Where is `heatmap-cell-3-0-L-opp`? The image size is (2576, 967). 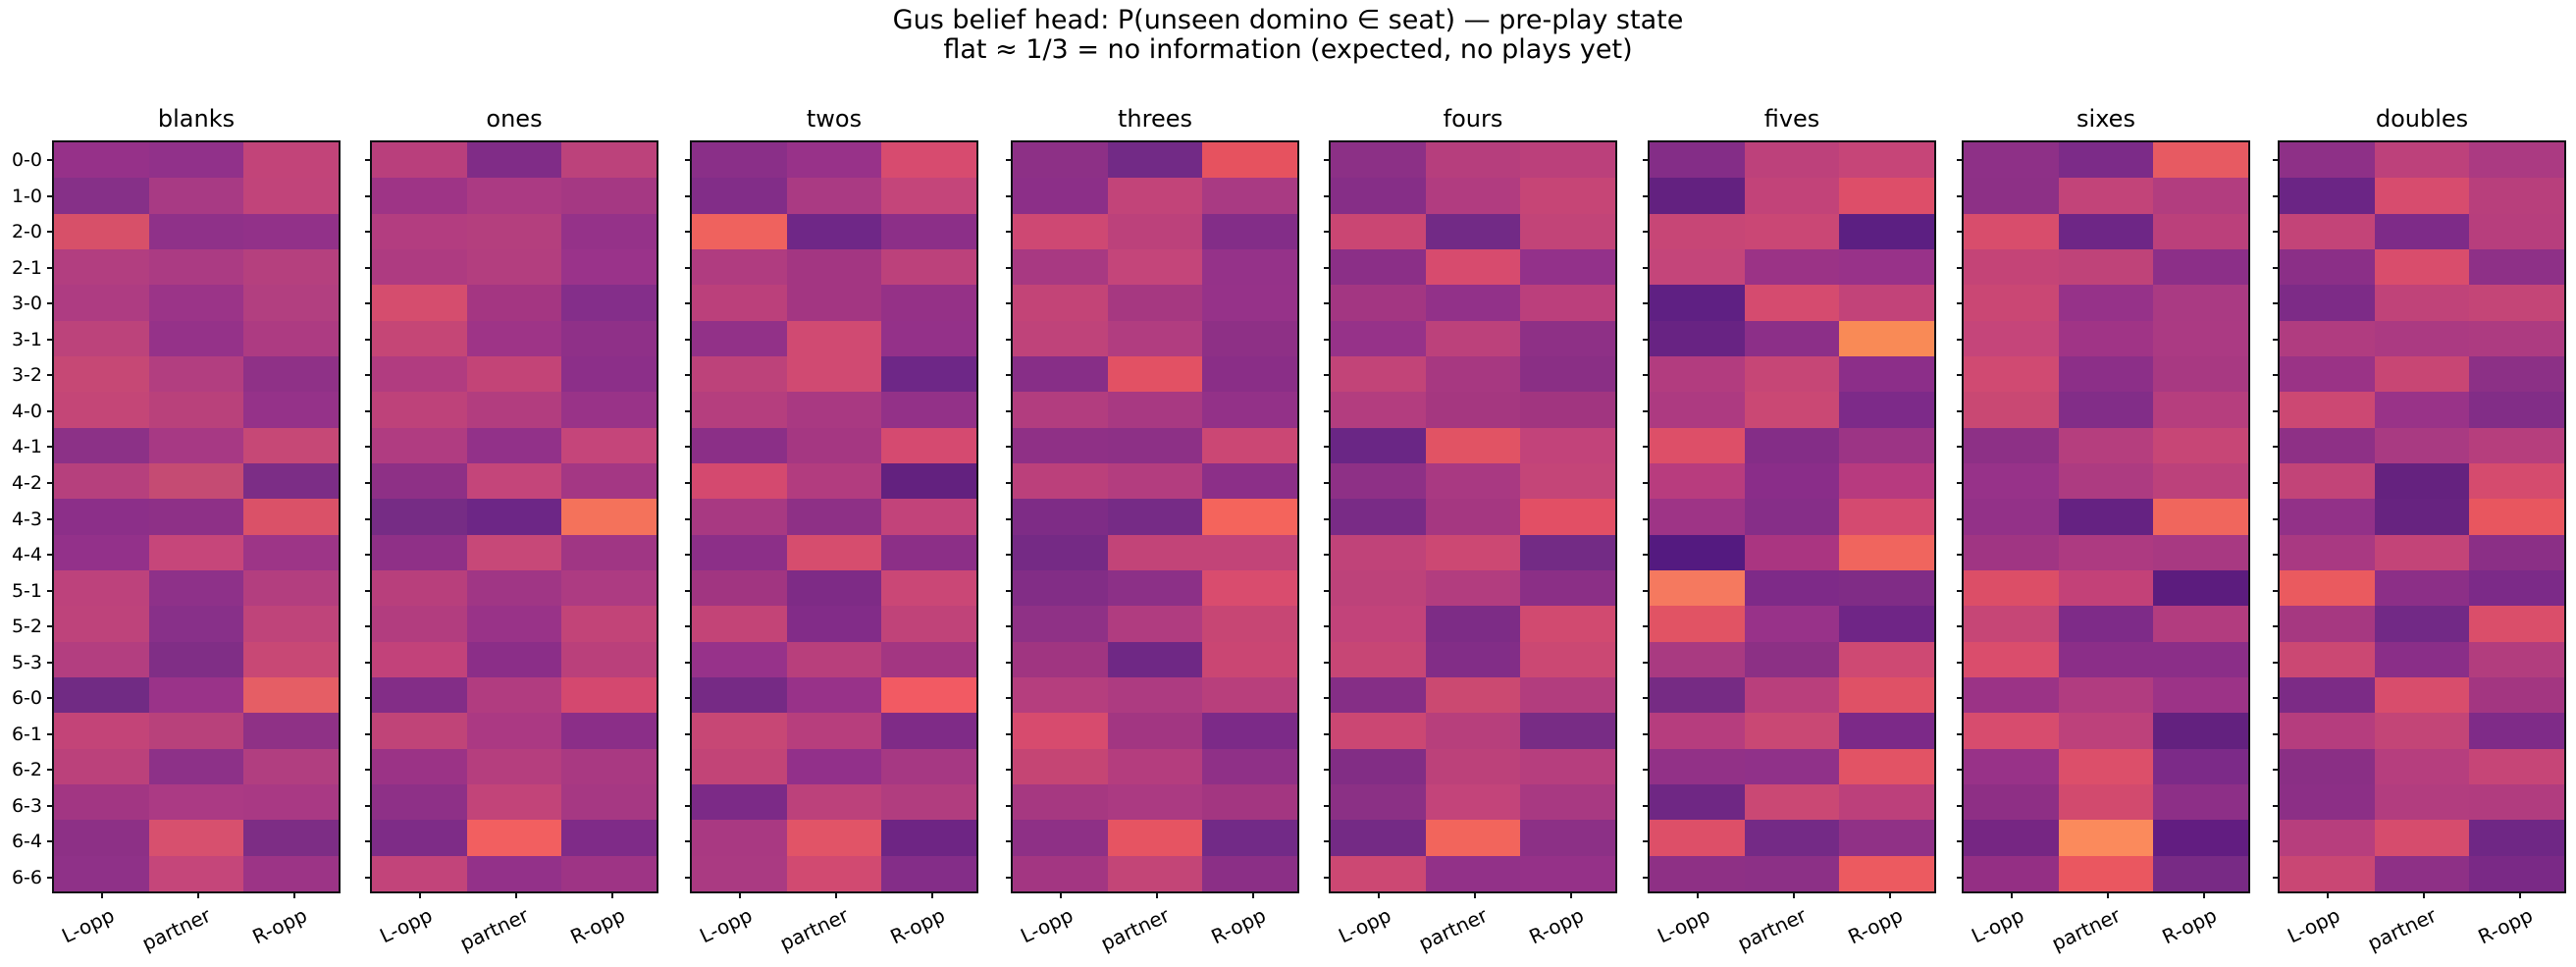
heatmap-cell-3-0-L-opp is located at coordinates (1060, 303).